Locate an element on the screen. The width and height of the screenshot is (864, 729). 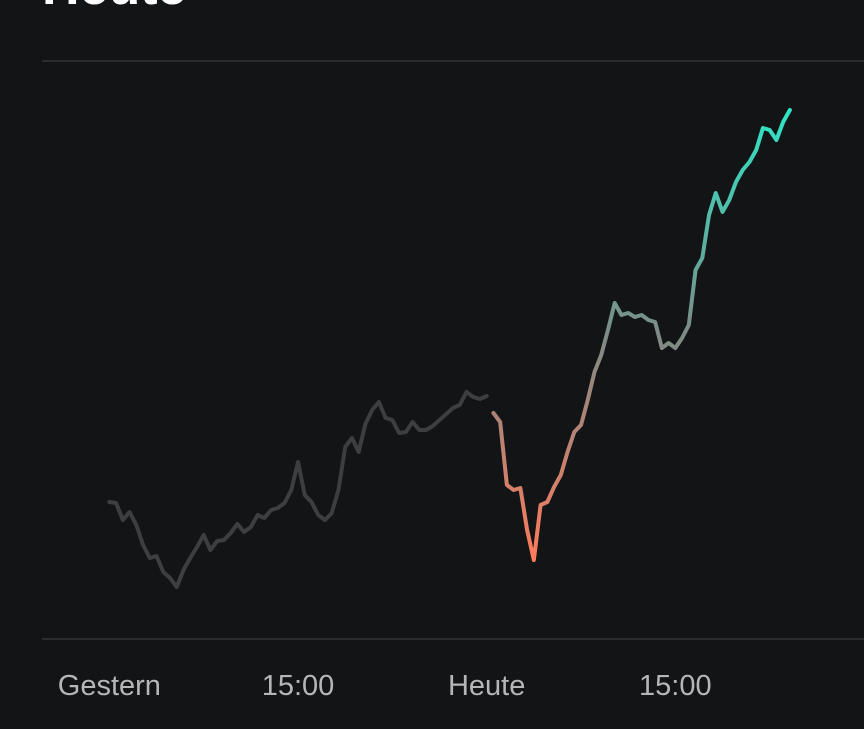
x-tick-label: Heute is located at coordinates (486, 686).